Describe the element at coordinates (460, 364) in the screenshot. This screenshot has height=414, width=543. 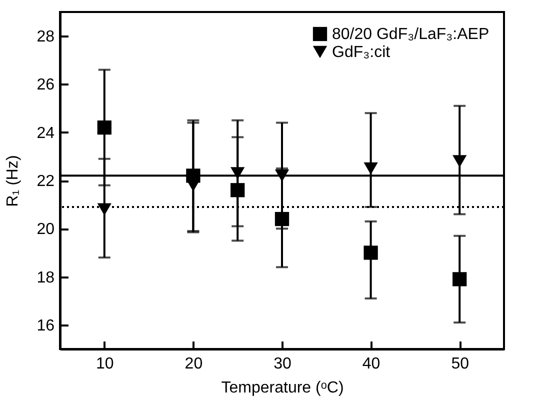
I see `x-tick-label: 50` at that location.